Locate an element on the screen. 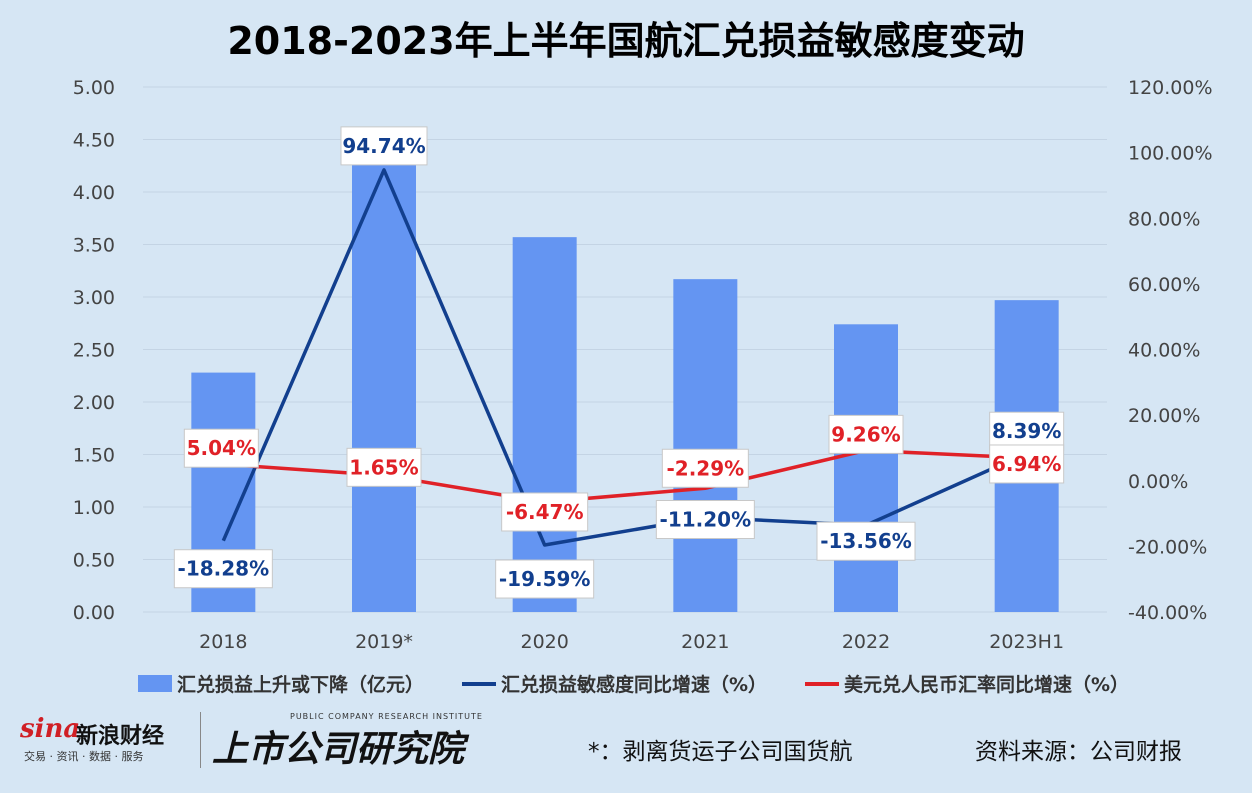 The width and height of the screenshot is (1252, 793). left-axis-tick-label: 3.50 is located at coordinates (94, 246).